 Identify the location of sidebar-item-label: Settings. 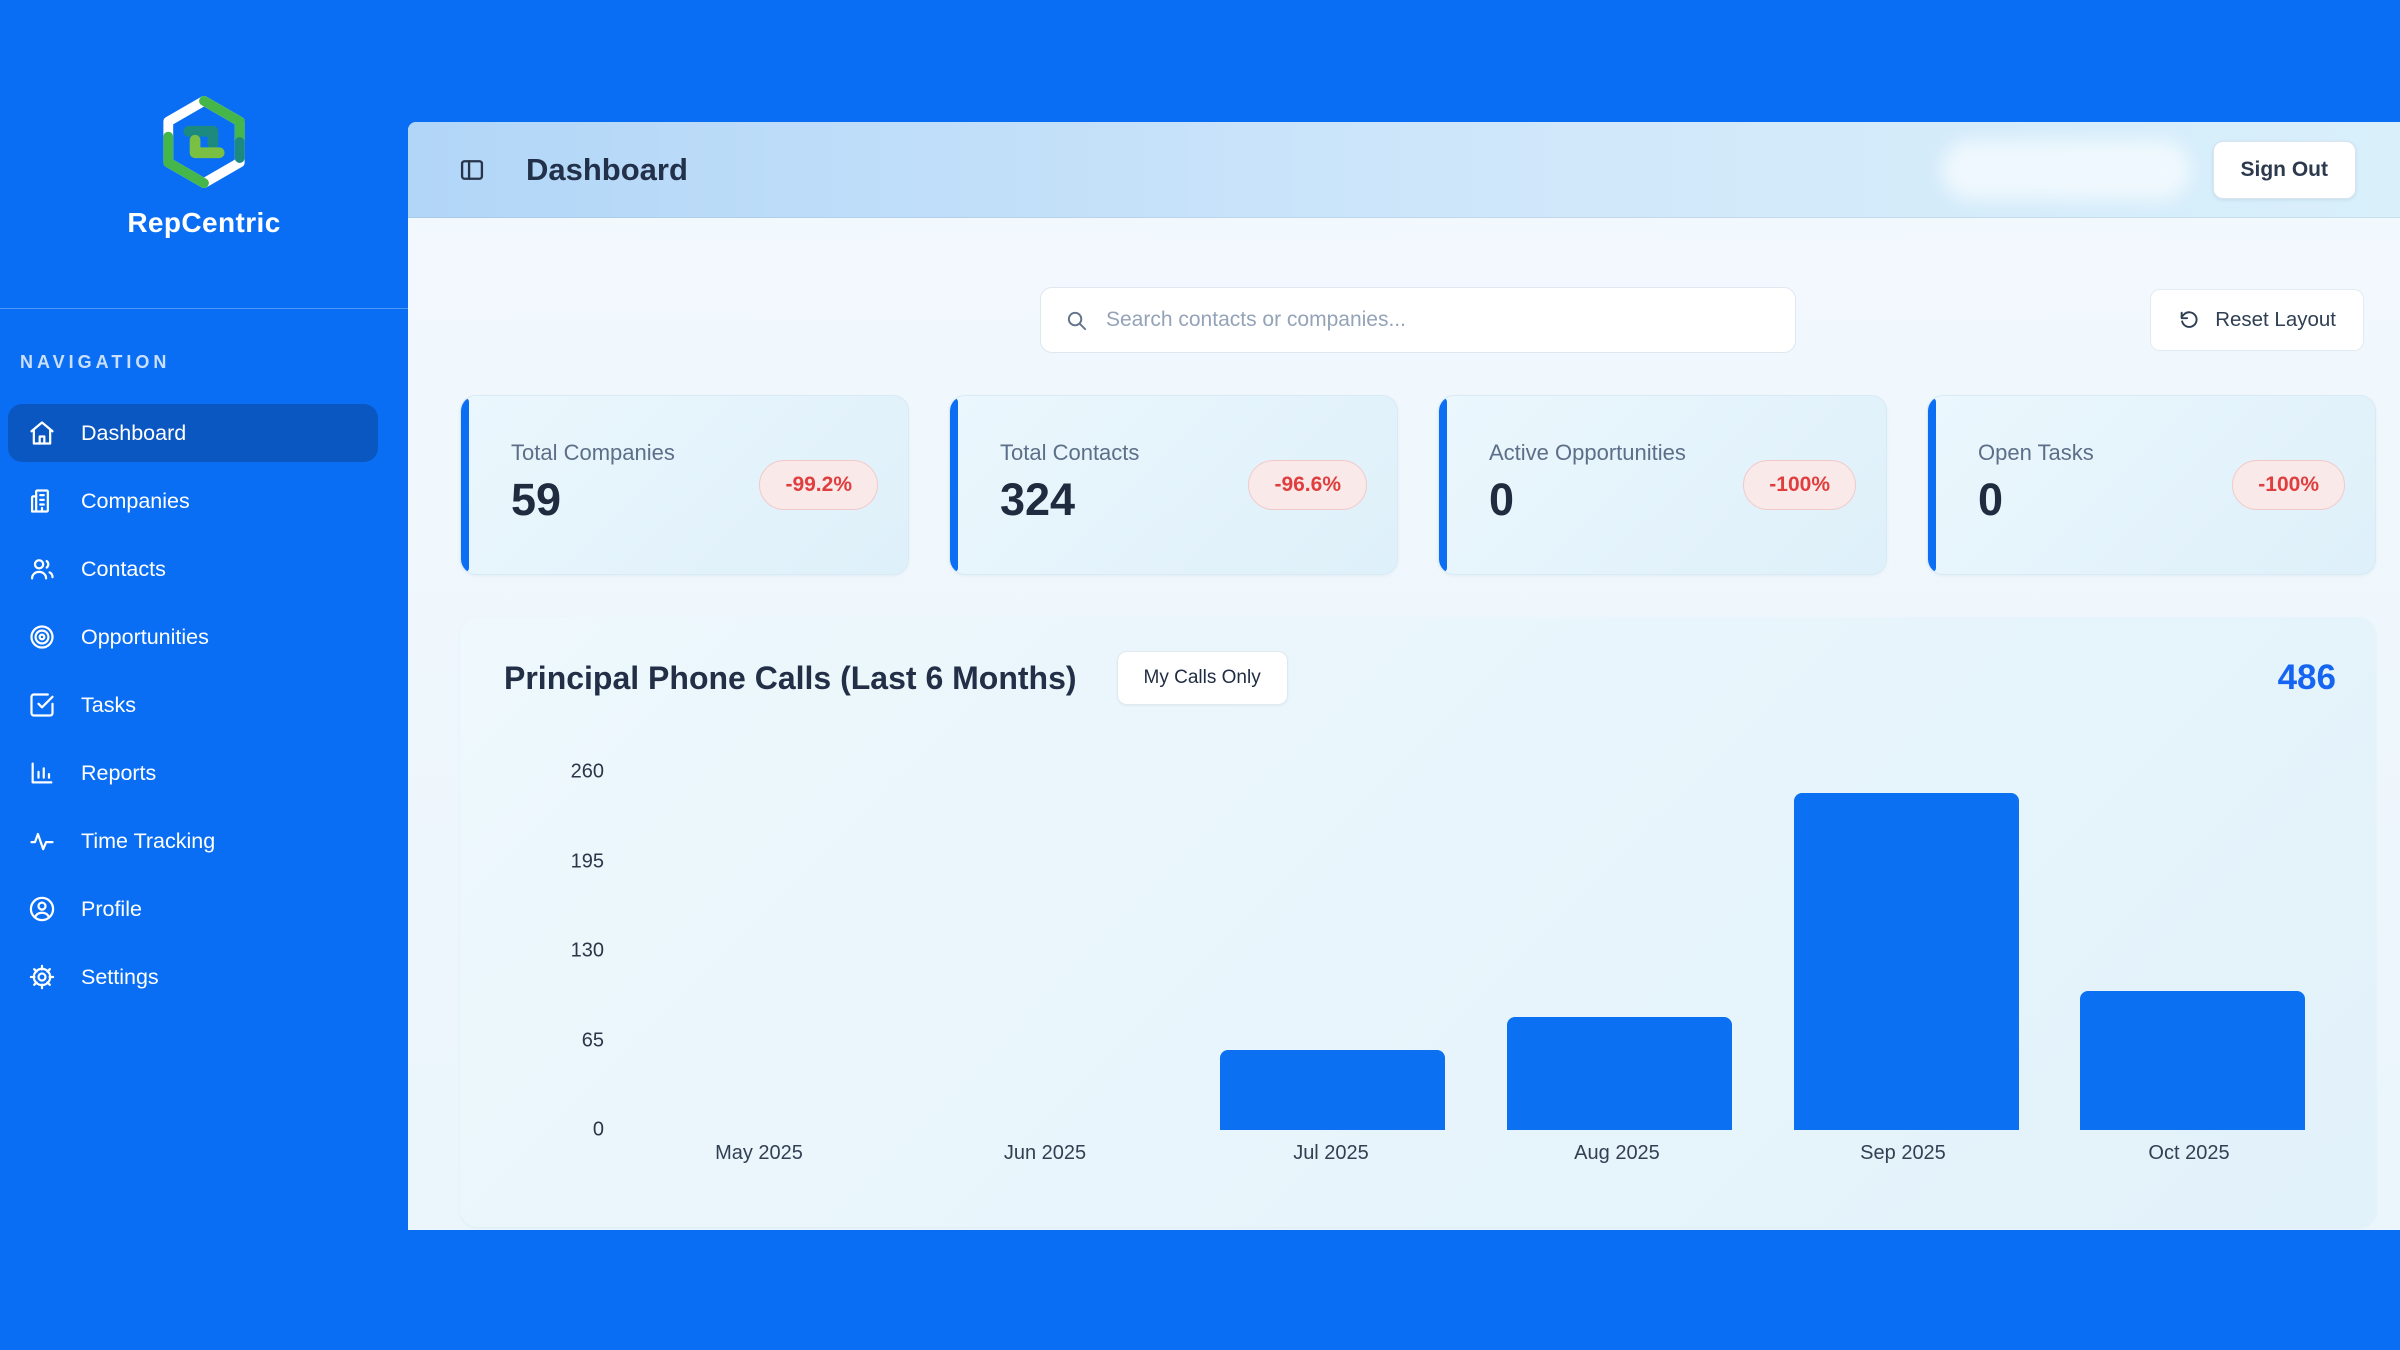
(120, 976).